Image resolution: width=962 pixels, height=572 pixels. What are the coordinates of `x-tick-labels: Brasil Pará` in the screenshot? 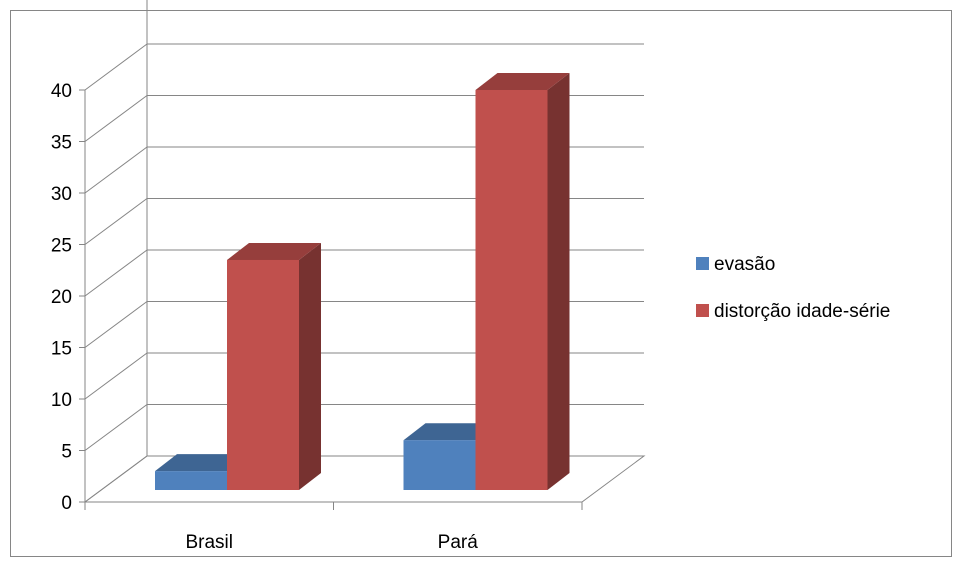 It's located at (331, 542).